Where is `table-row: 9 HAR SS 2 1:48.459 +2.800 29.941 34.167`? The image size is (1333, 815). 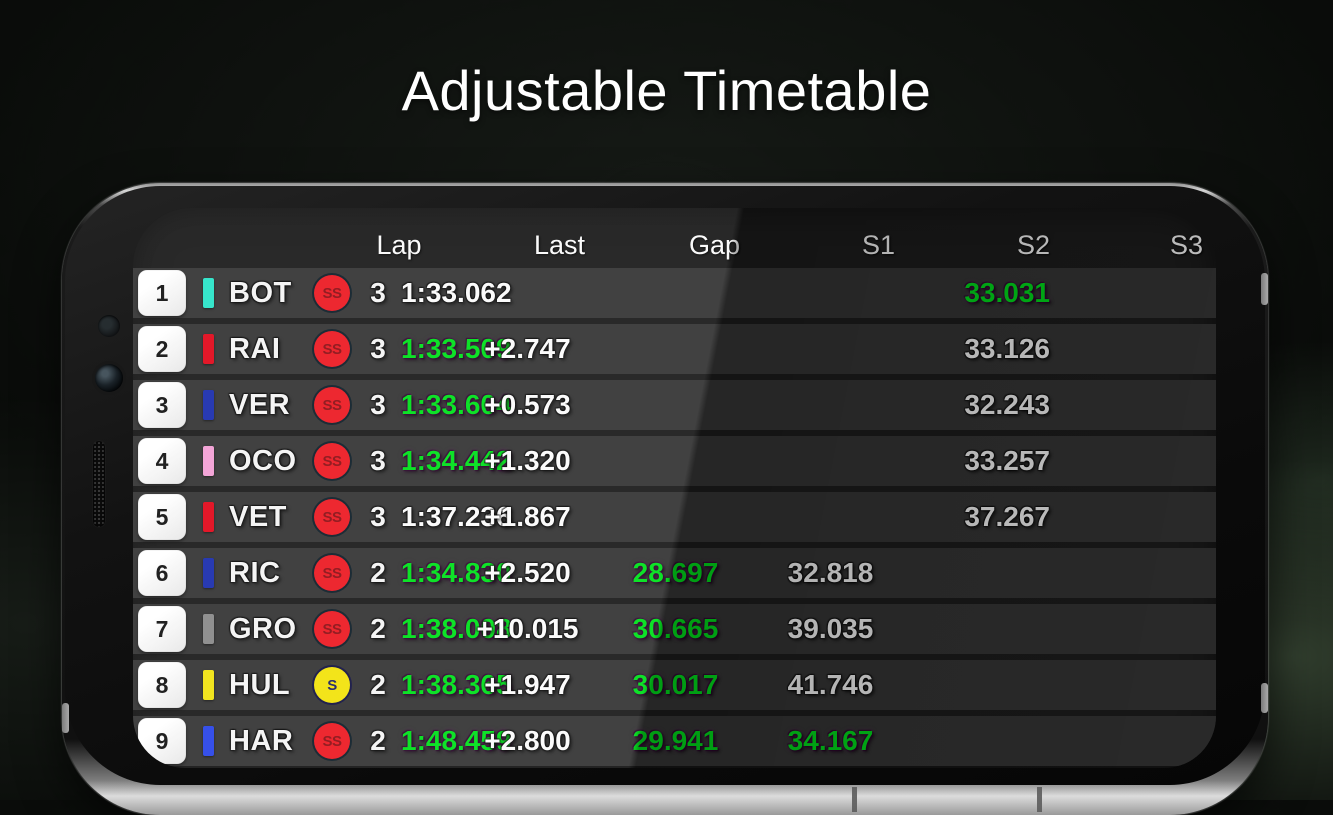
table-row: 9 HAR SS 2 1:48.459 +2.800 29.941 34.167 is located at coordinates (674, 741).